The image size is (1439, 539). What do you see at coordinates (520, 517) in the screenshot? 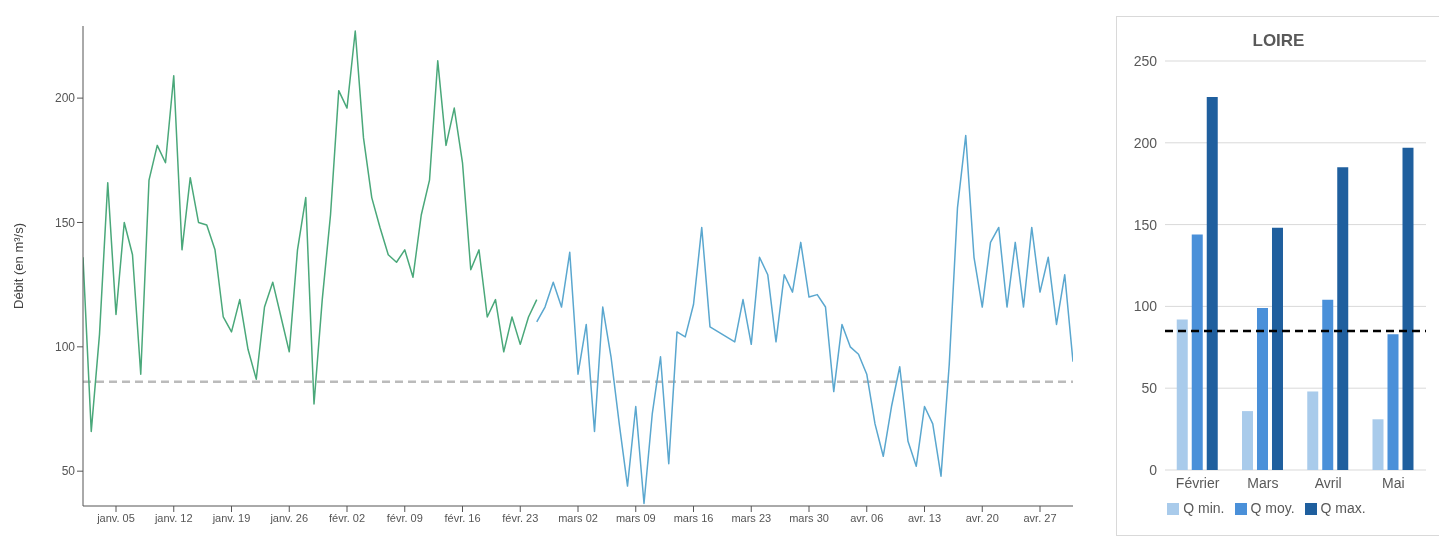
I see `x-tick-label: févr. 23` at bounding box center [520, 517].